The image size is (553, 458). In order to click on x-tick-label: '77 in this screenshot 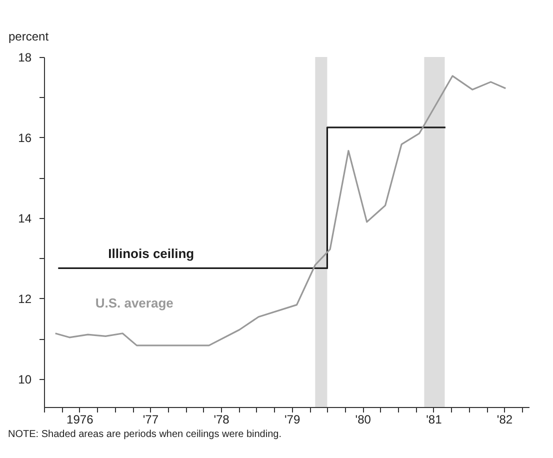, I will do `click(150, 419)`.